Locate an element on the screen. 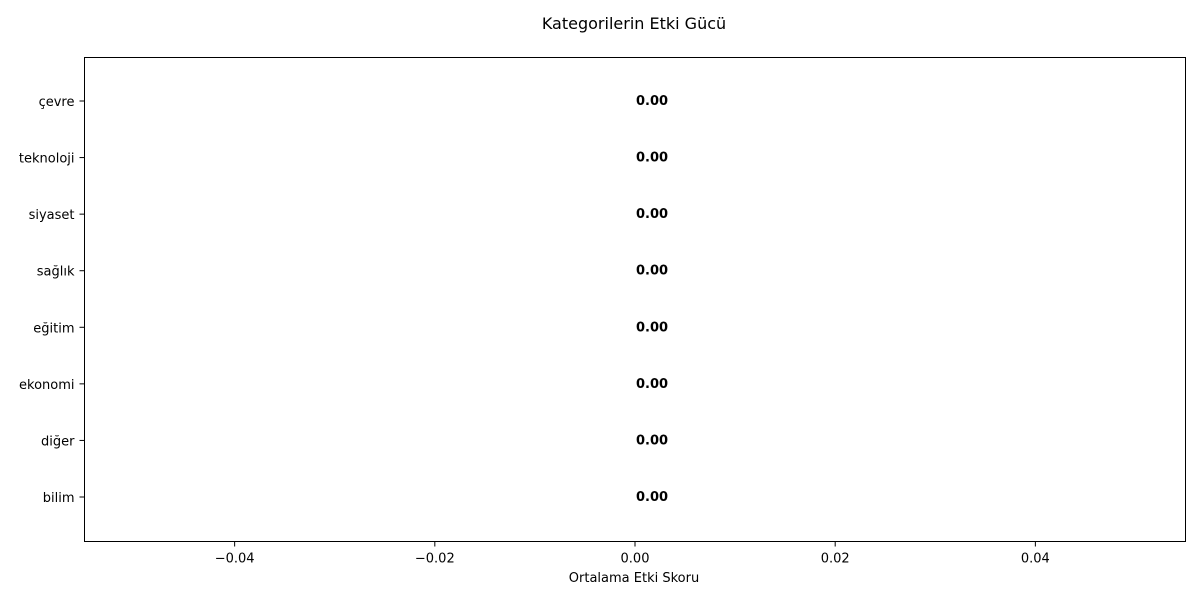 This screenshot has width=1200, height=600. y-tick-label-2: siyaset is located at coordinates (52, 215).